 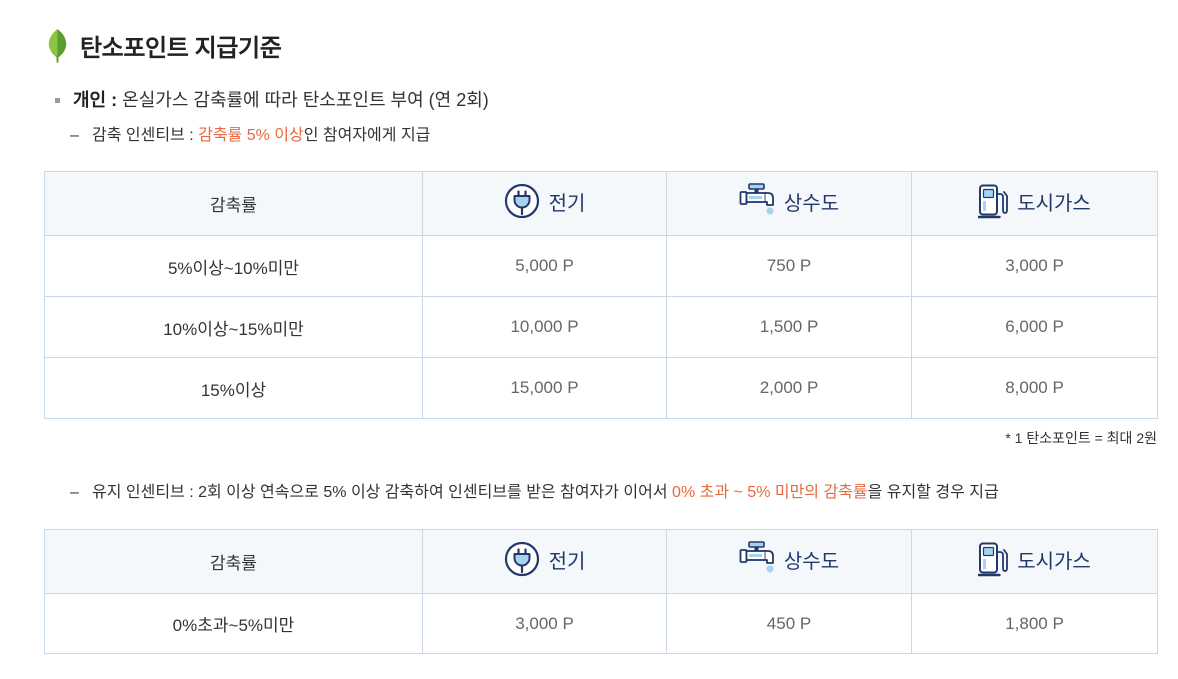 What do you see at coordinates (181, 48) in the screenshot?
I see `page-title: 탄소포인트 지급기준` at bounding box center [181, 48].